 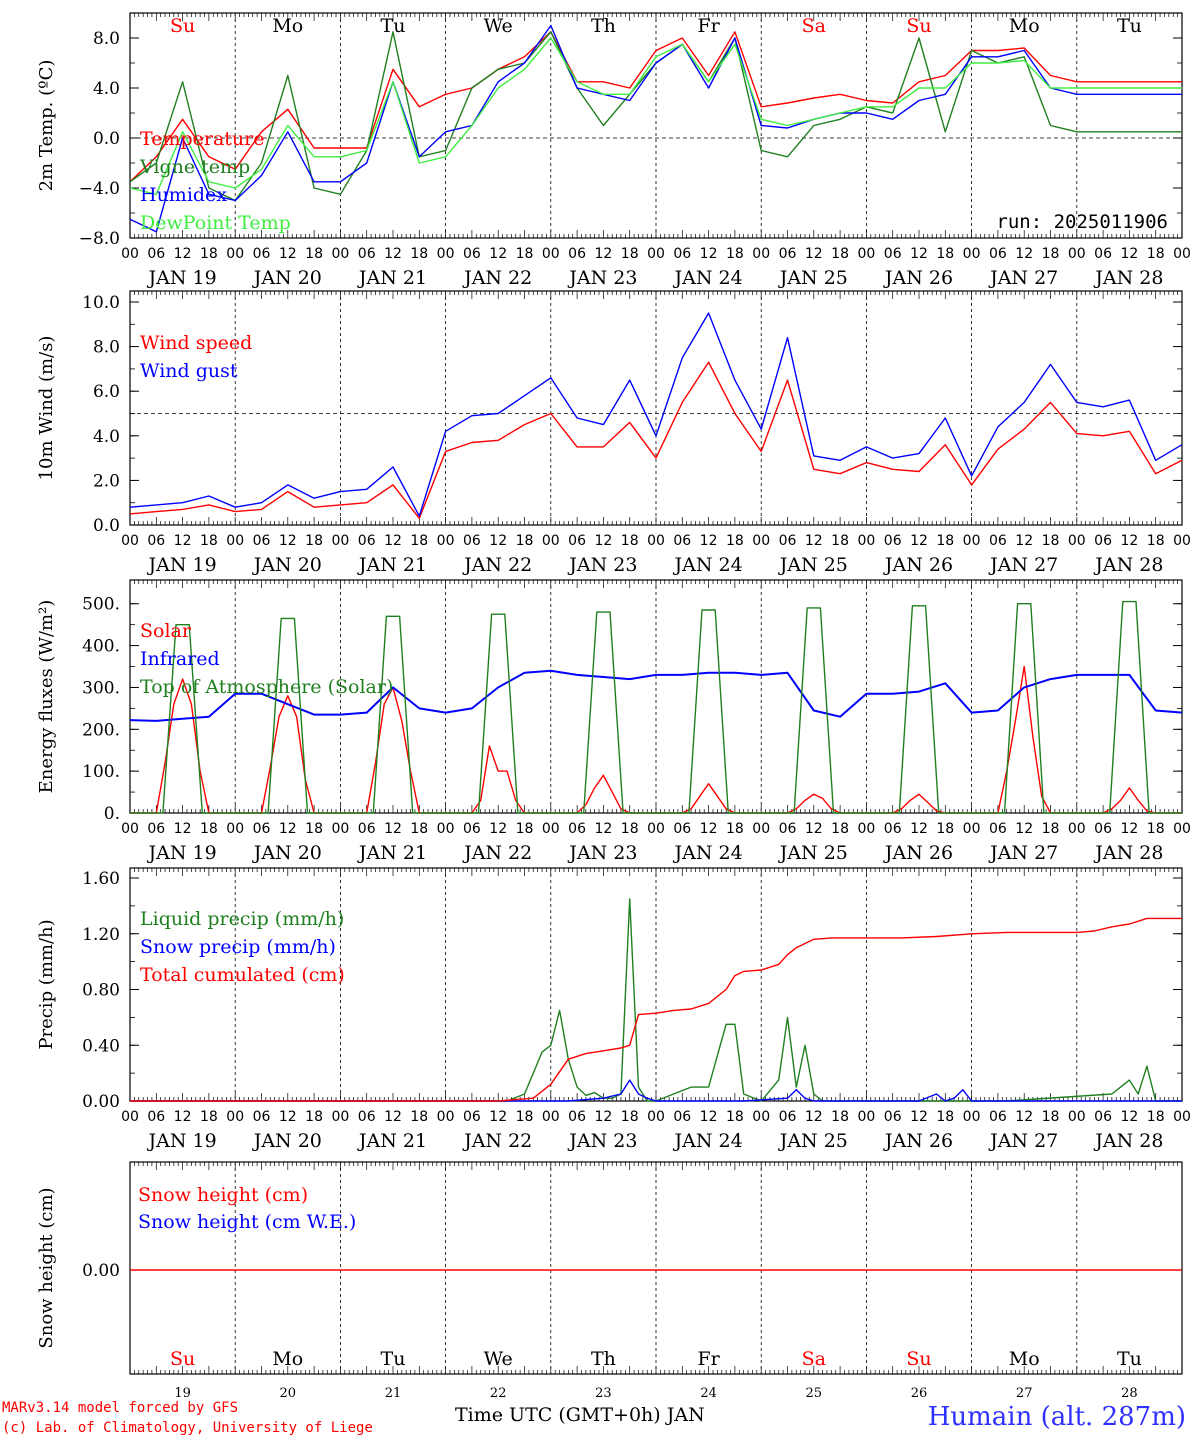 I want to click on weekday-label-top: Tu, so click(x=1129, y=26).